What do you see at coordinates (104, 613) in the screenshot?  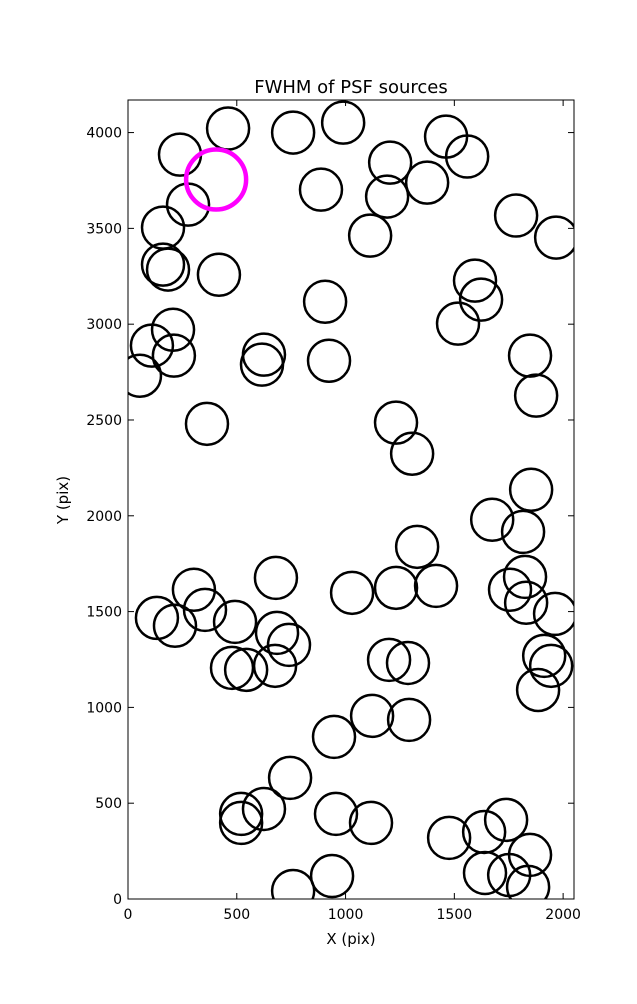 I see `y-tick-label: 1500` at bounding box center [104, 613].